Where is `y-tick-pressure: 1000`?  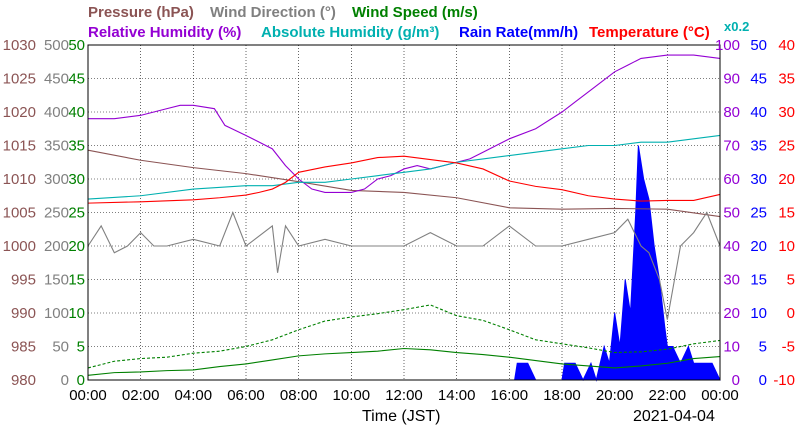 y-tick-pressure: 1000 is located at coordinates (19, 246).